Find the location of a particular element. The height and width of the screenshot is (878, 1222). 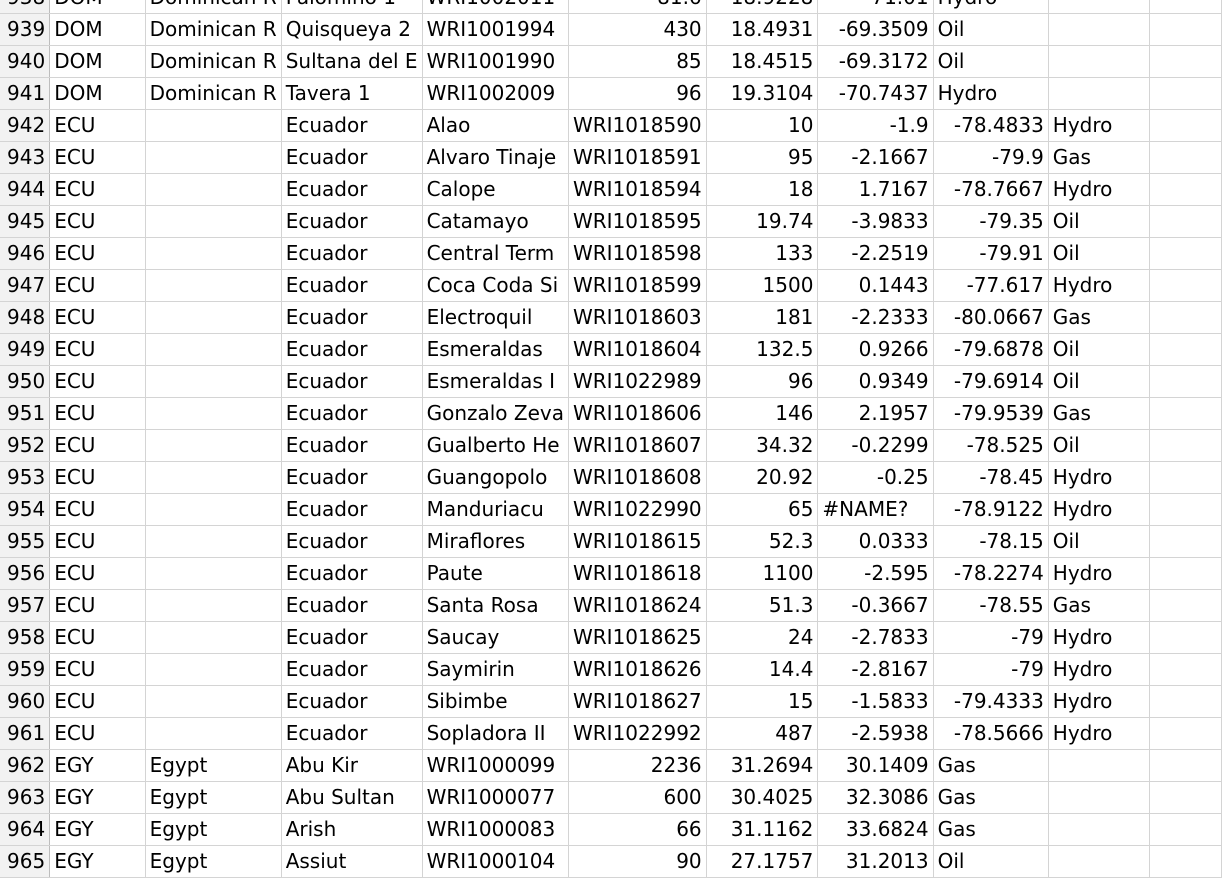

cell: WRI1018603 is located at coordinates (637, 317).